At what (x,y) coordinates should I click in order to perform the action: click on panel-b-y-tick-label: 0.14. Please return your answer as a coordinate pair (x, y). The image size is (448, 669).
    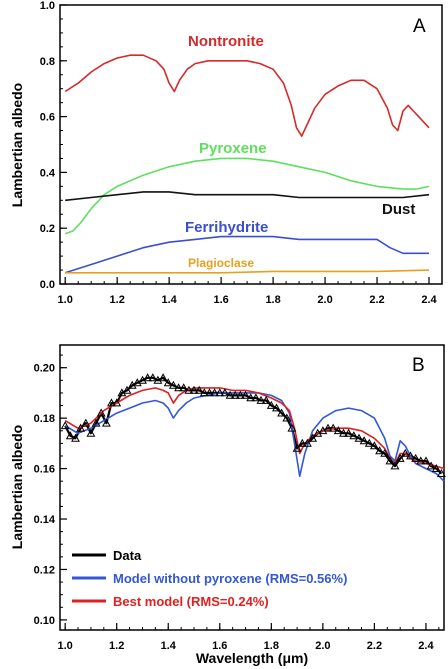
    Looking at the image, I should click on (45, 520).